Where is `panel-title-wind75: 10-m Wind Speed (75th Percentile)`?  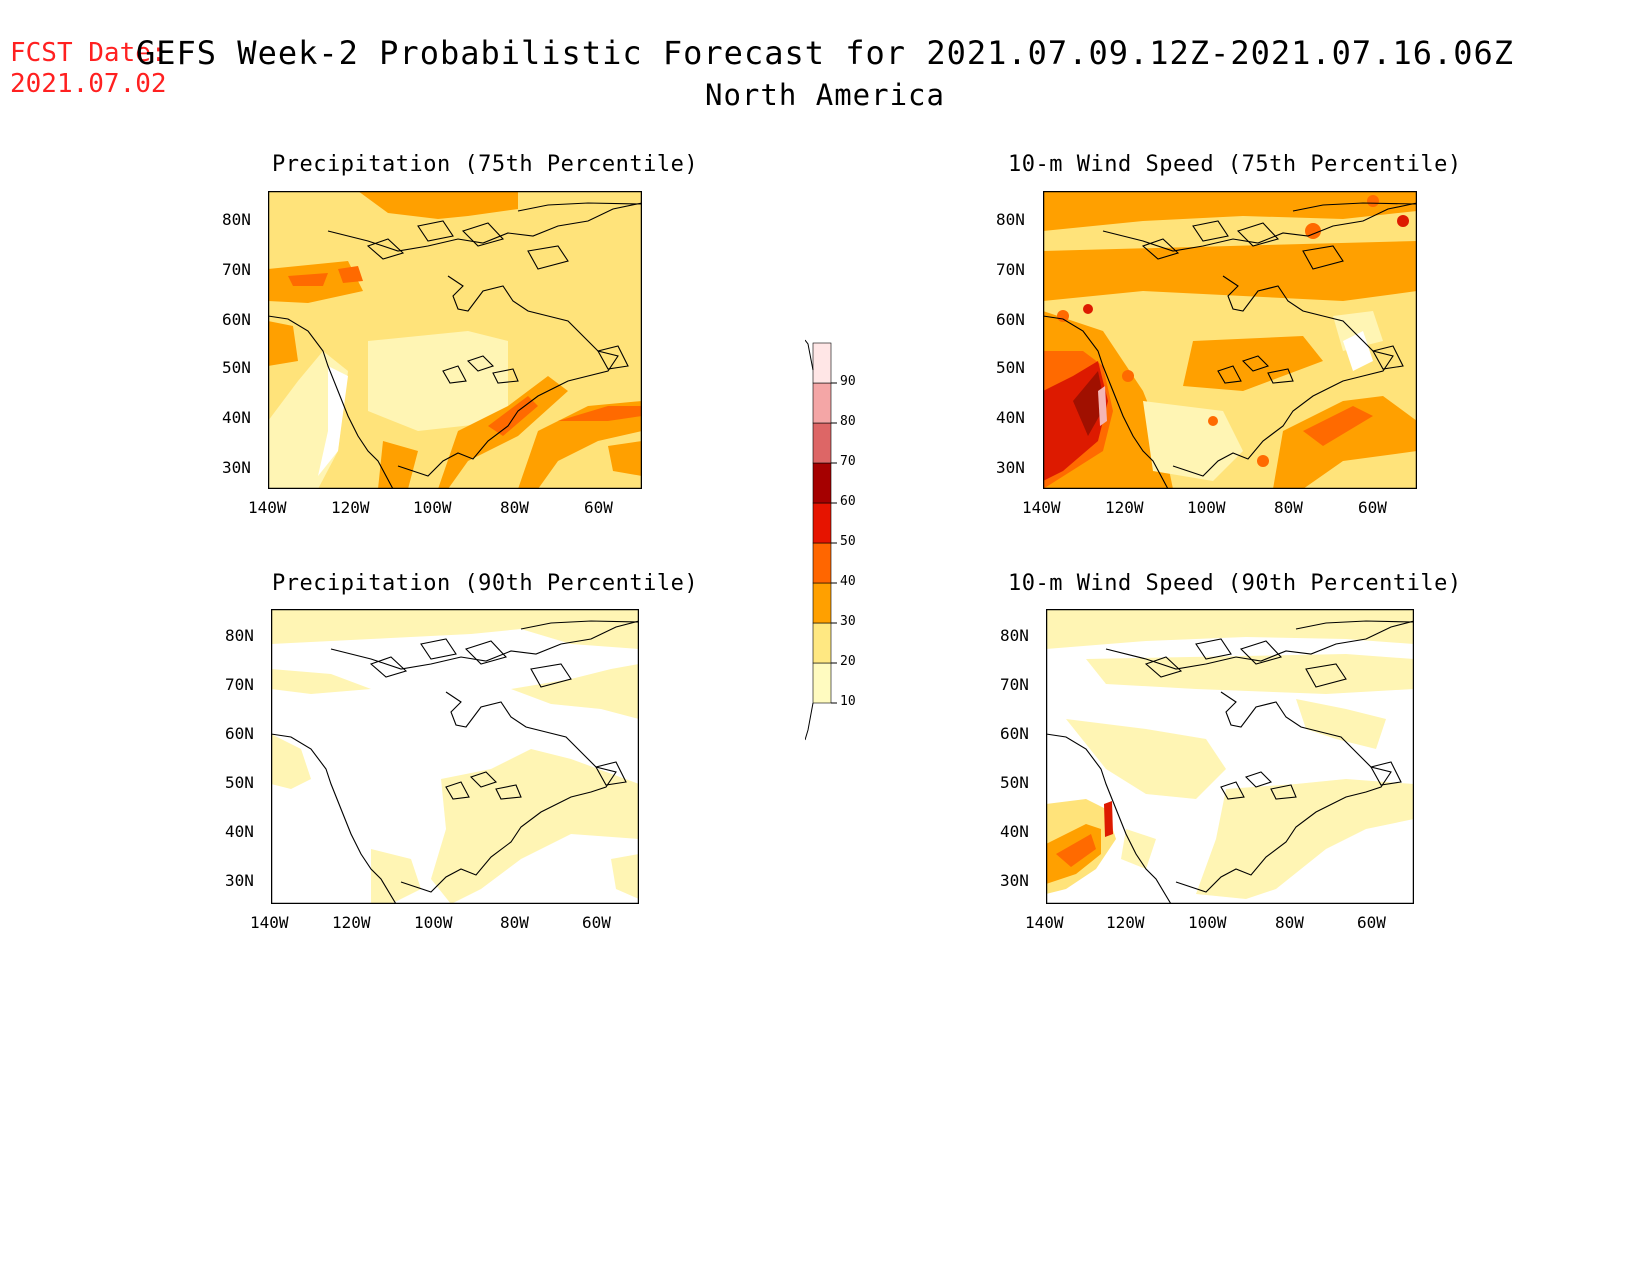
panel-title-wind75: 10-m Wind Speed (75th Percentile) is located at coordinates (1235, 164).